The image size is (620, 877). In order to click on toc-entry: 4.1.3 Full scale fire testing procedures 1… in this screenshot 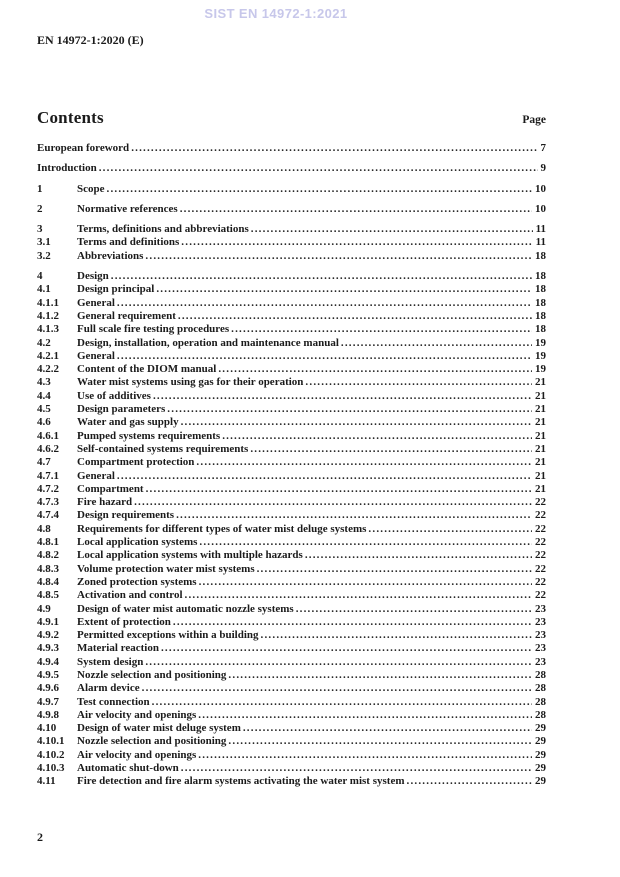, I will do `click(291, 329)`.